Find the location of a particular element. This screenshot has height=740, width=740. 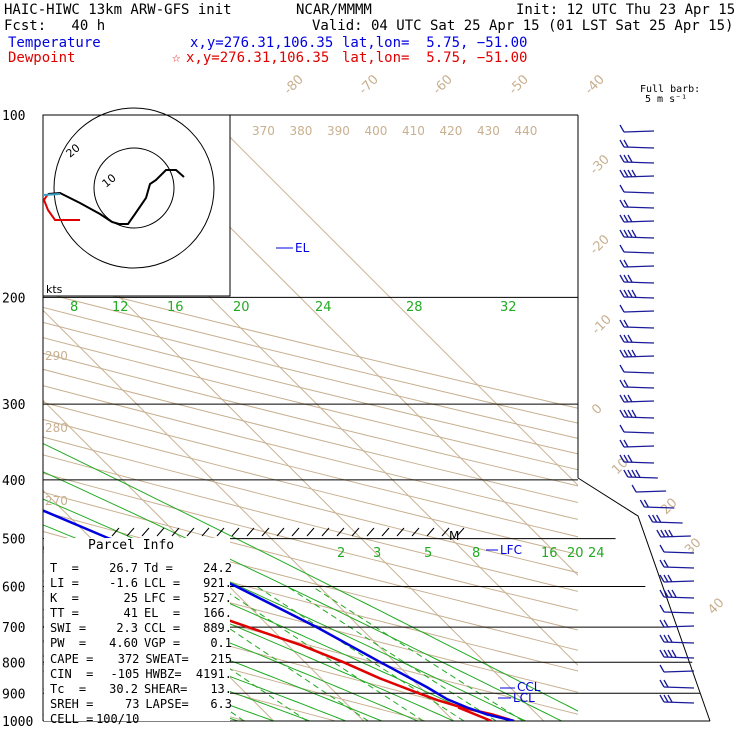

model-title: HAIC-HIWC 13km ARW-GFS init is located at coordinates (118, 10).